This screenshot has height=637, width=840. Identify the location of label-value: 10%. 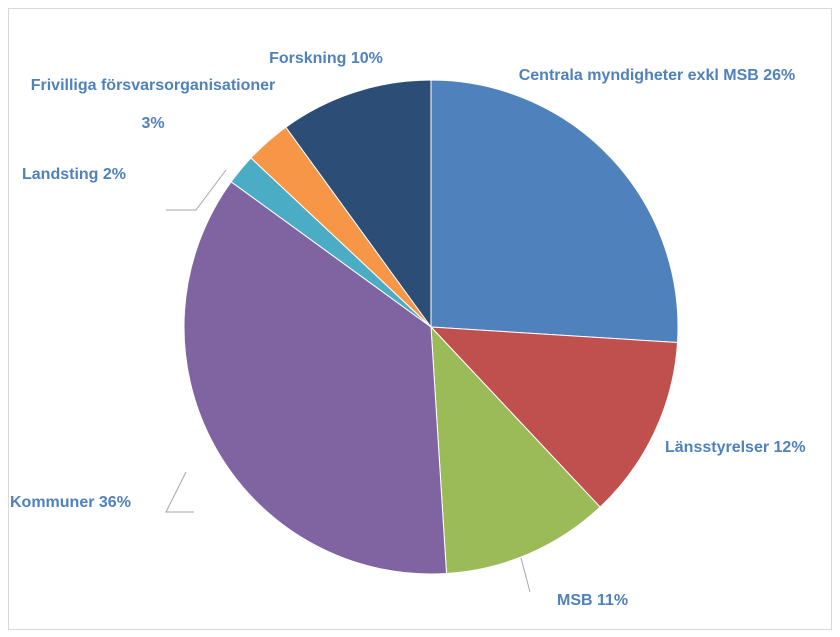
(366, 58).